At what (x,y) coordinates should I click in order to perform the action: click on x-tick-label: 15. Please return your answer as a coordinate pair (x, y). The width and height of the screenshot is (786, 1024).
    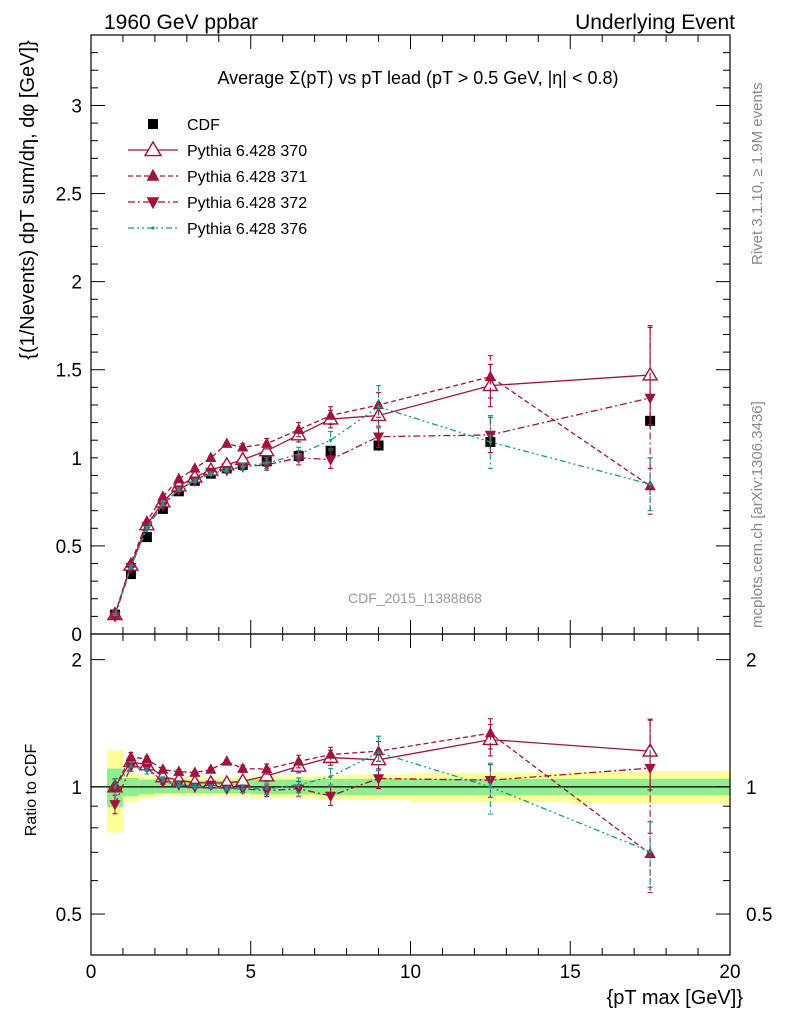
    Looking at the image, I should click on (570, 972).